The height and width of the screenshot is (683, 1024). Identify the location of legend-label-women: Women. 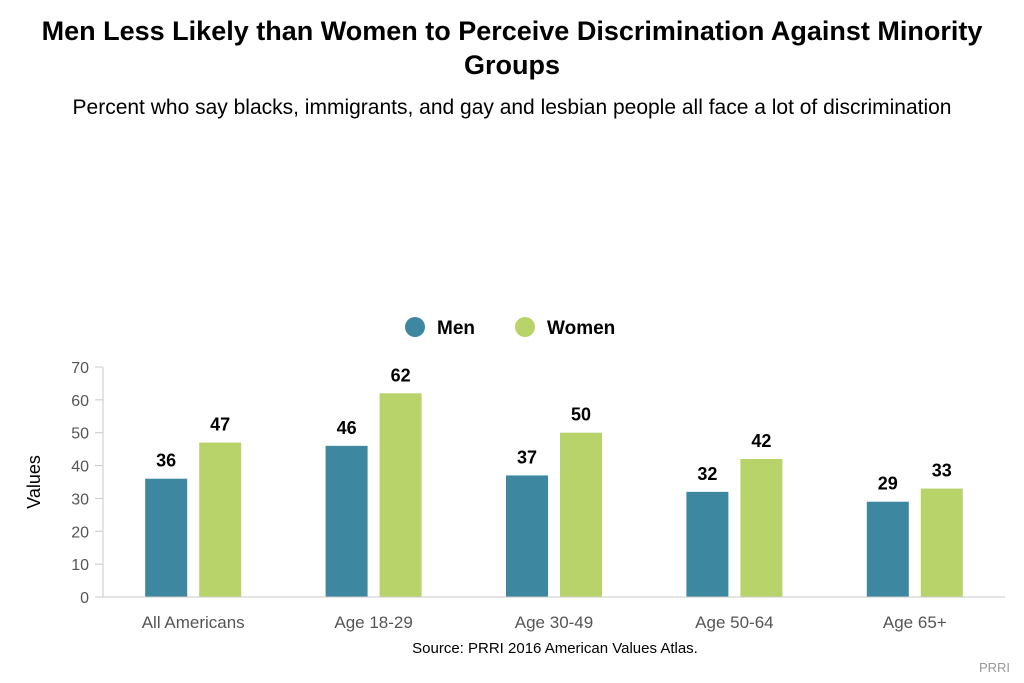
(581, 328).